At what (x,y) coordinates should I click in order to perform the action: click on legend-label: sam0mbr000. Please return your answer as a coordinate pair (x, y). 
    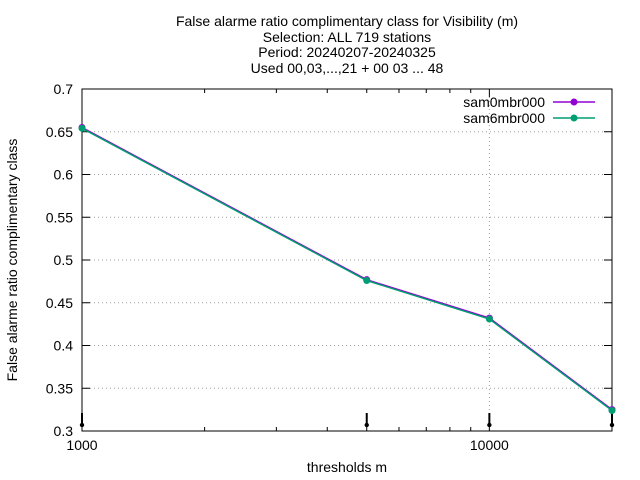
    Looking at the image, I should click on (504, 102).